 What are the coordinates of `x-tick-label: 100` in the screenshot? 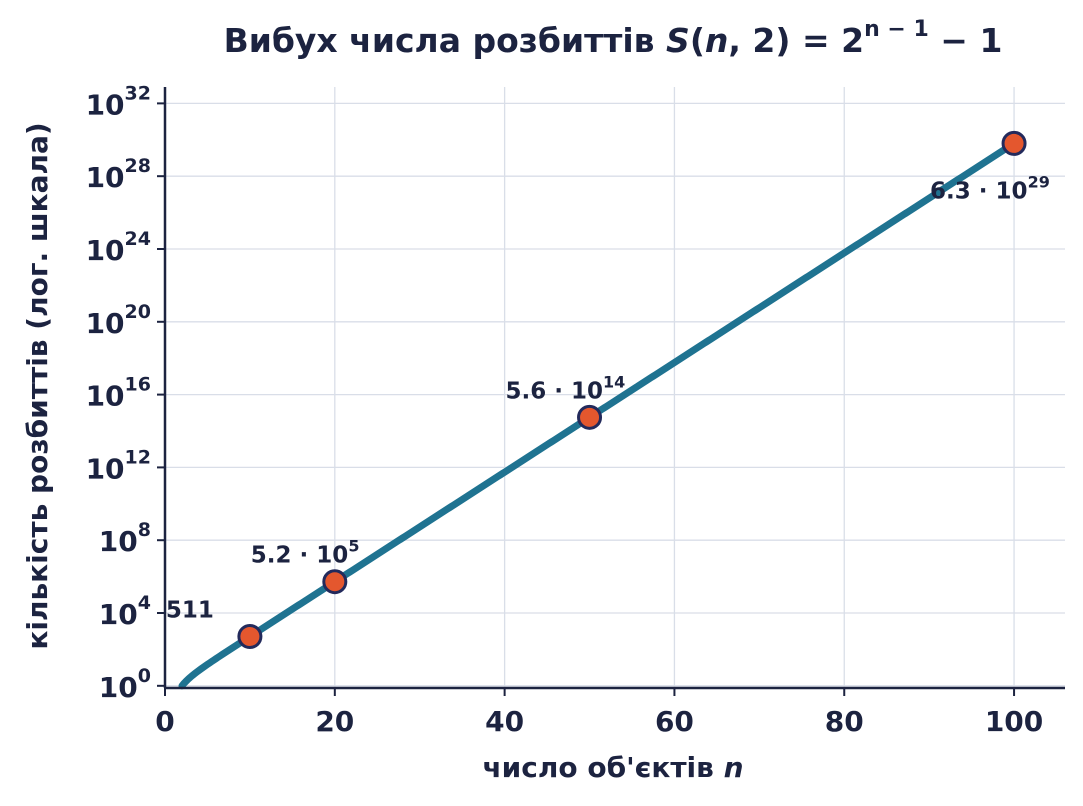 It's located at (1014, 721).